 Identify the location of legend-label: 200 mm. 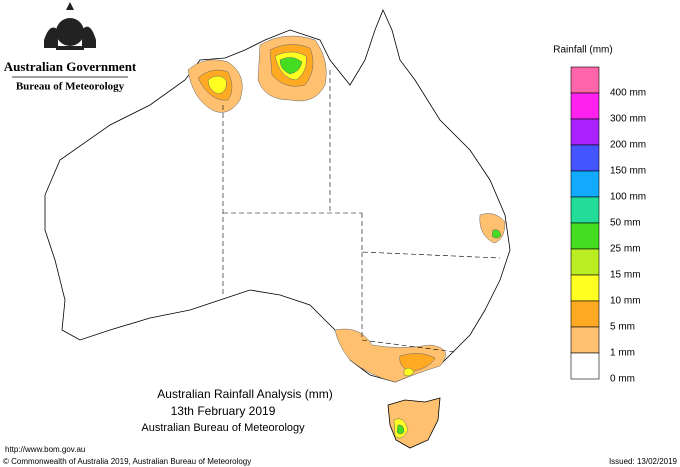
(628, 145).